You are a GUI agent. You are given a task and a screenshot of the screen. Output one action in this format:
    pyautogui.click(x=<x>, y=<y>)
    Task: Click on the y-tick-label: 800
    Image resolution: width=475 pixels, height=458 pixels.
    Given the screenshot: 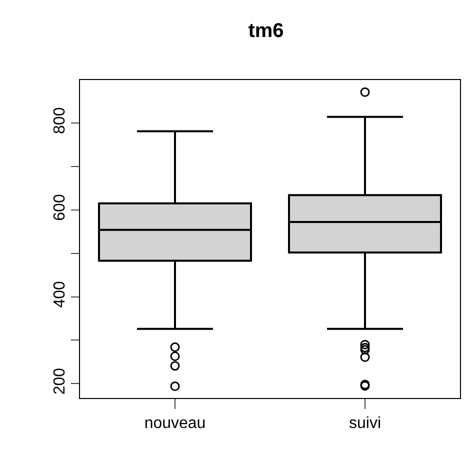 What is the action you would take?
    pyautogui.click(x=60, y=120)
    